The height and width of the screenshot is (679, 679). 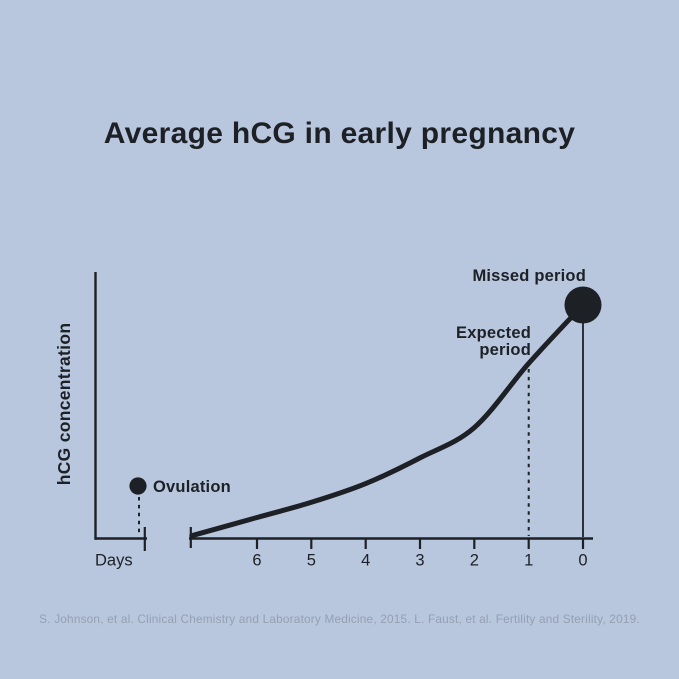 I want to click on x-axis-label: Days, so click(x=114, y=561).